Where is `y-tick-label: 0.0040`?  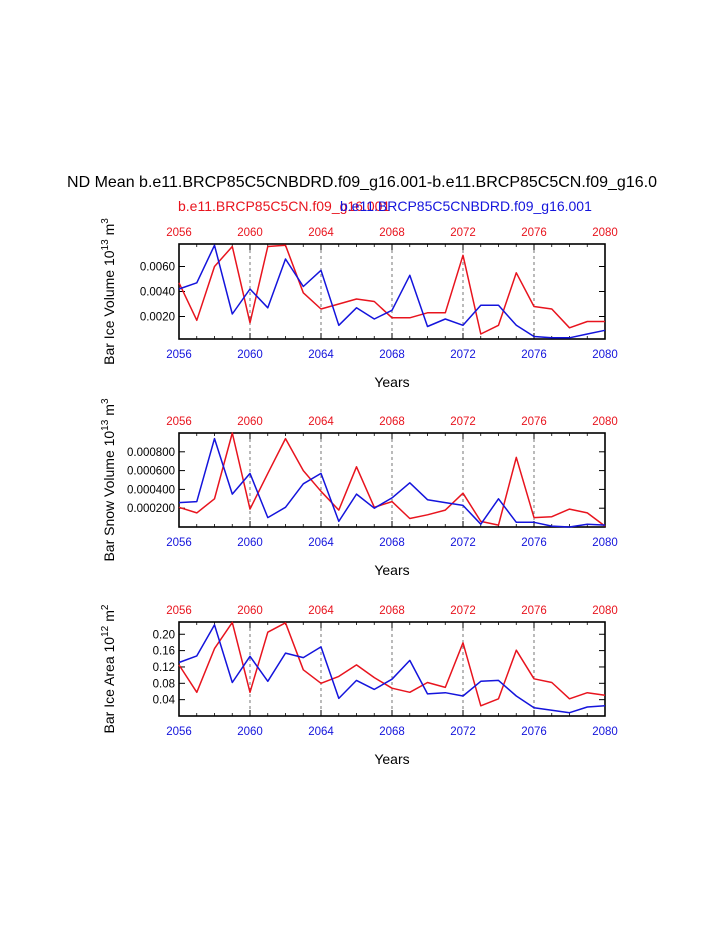
y-tick-label: 0.0040 is located at coordinates (157, 293).